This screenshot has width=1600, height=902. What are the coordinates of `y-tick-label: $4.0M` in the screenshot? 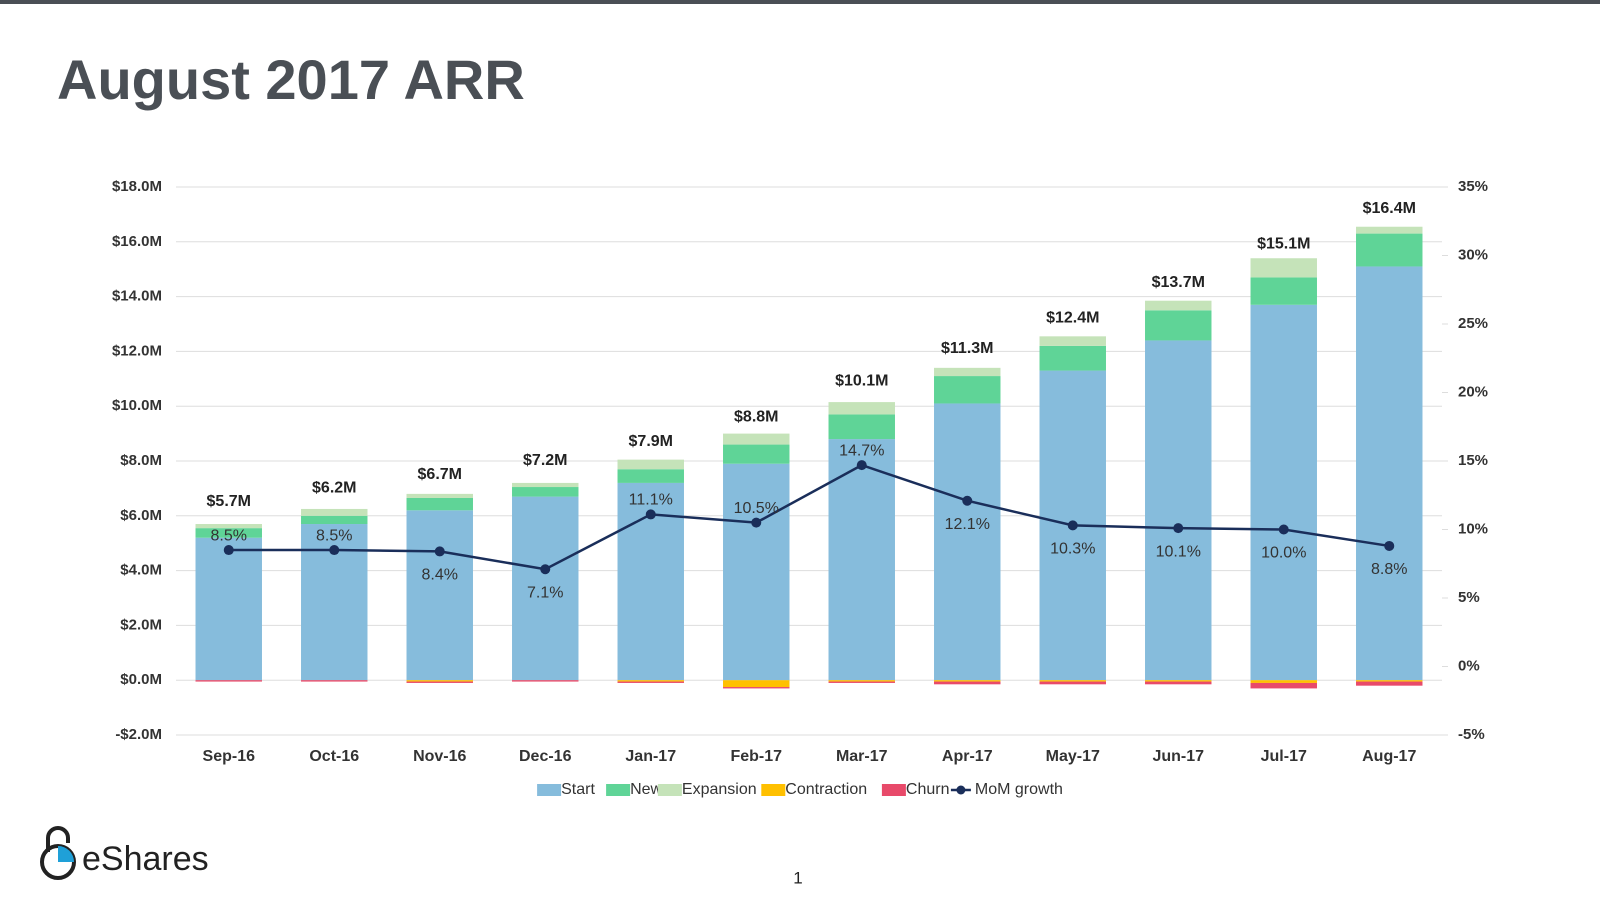 It's located at (141, 570).